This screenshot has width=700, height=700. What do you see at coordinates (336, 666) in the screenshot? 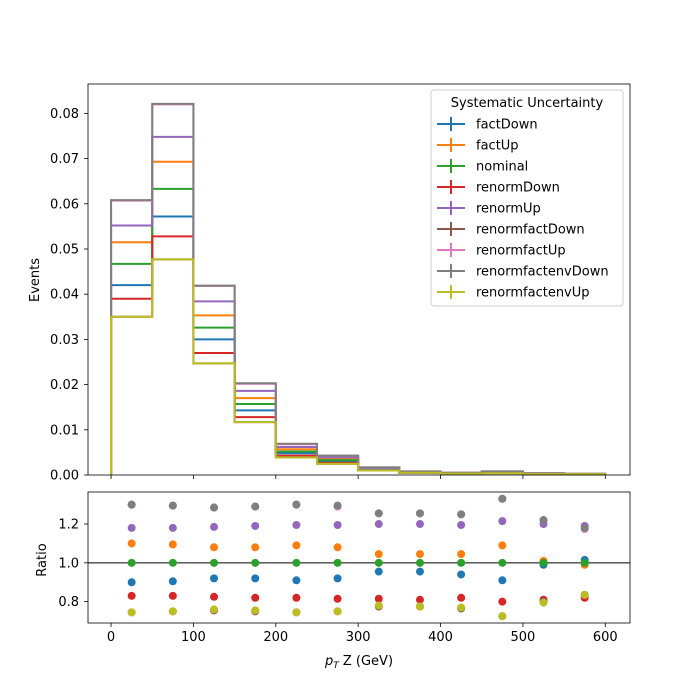
I see `x-axis-label-subscript: T` at bounding box center [336, 666].